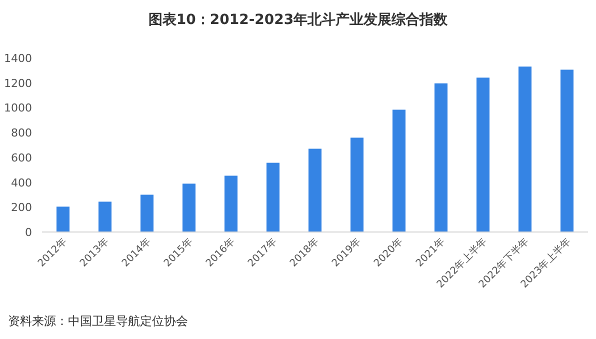 Image resolution: width=596 pixels, height=339 pixels. Describe the element at coordinates (298, 19) in the screenshot. I see `chart-title: 图表10：2012-2023年北斗产业发展综合指数` at that location.